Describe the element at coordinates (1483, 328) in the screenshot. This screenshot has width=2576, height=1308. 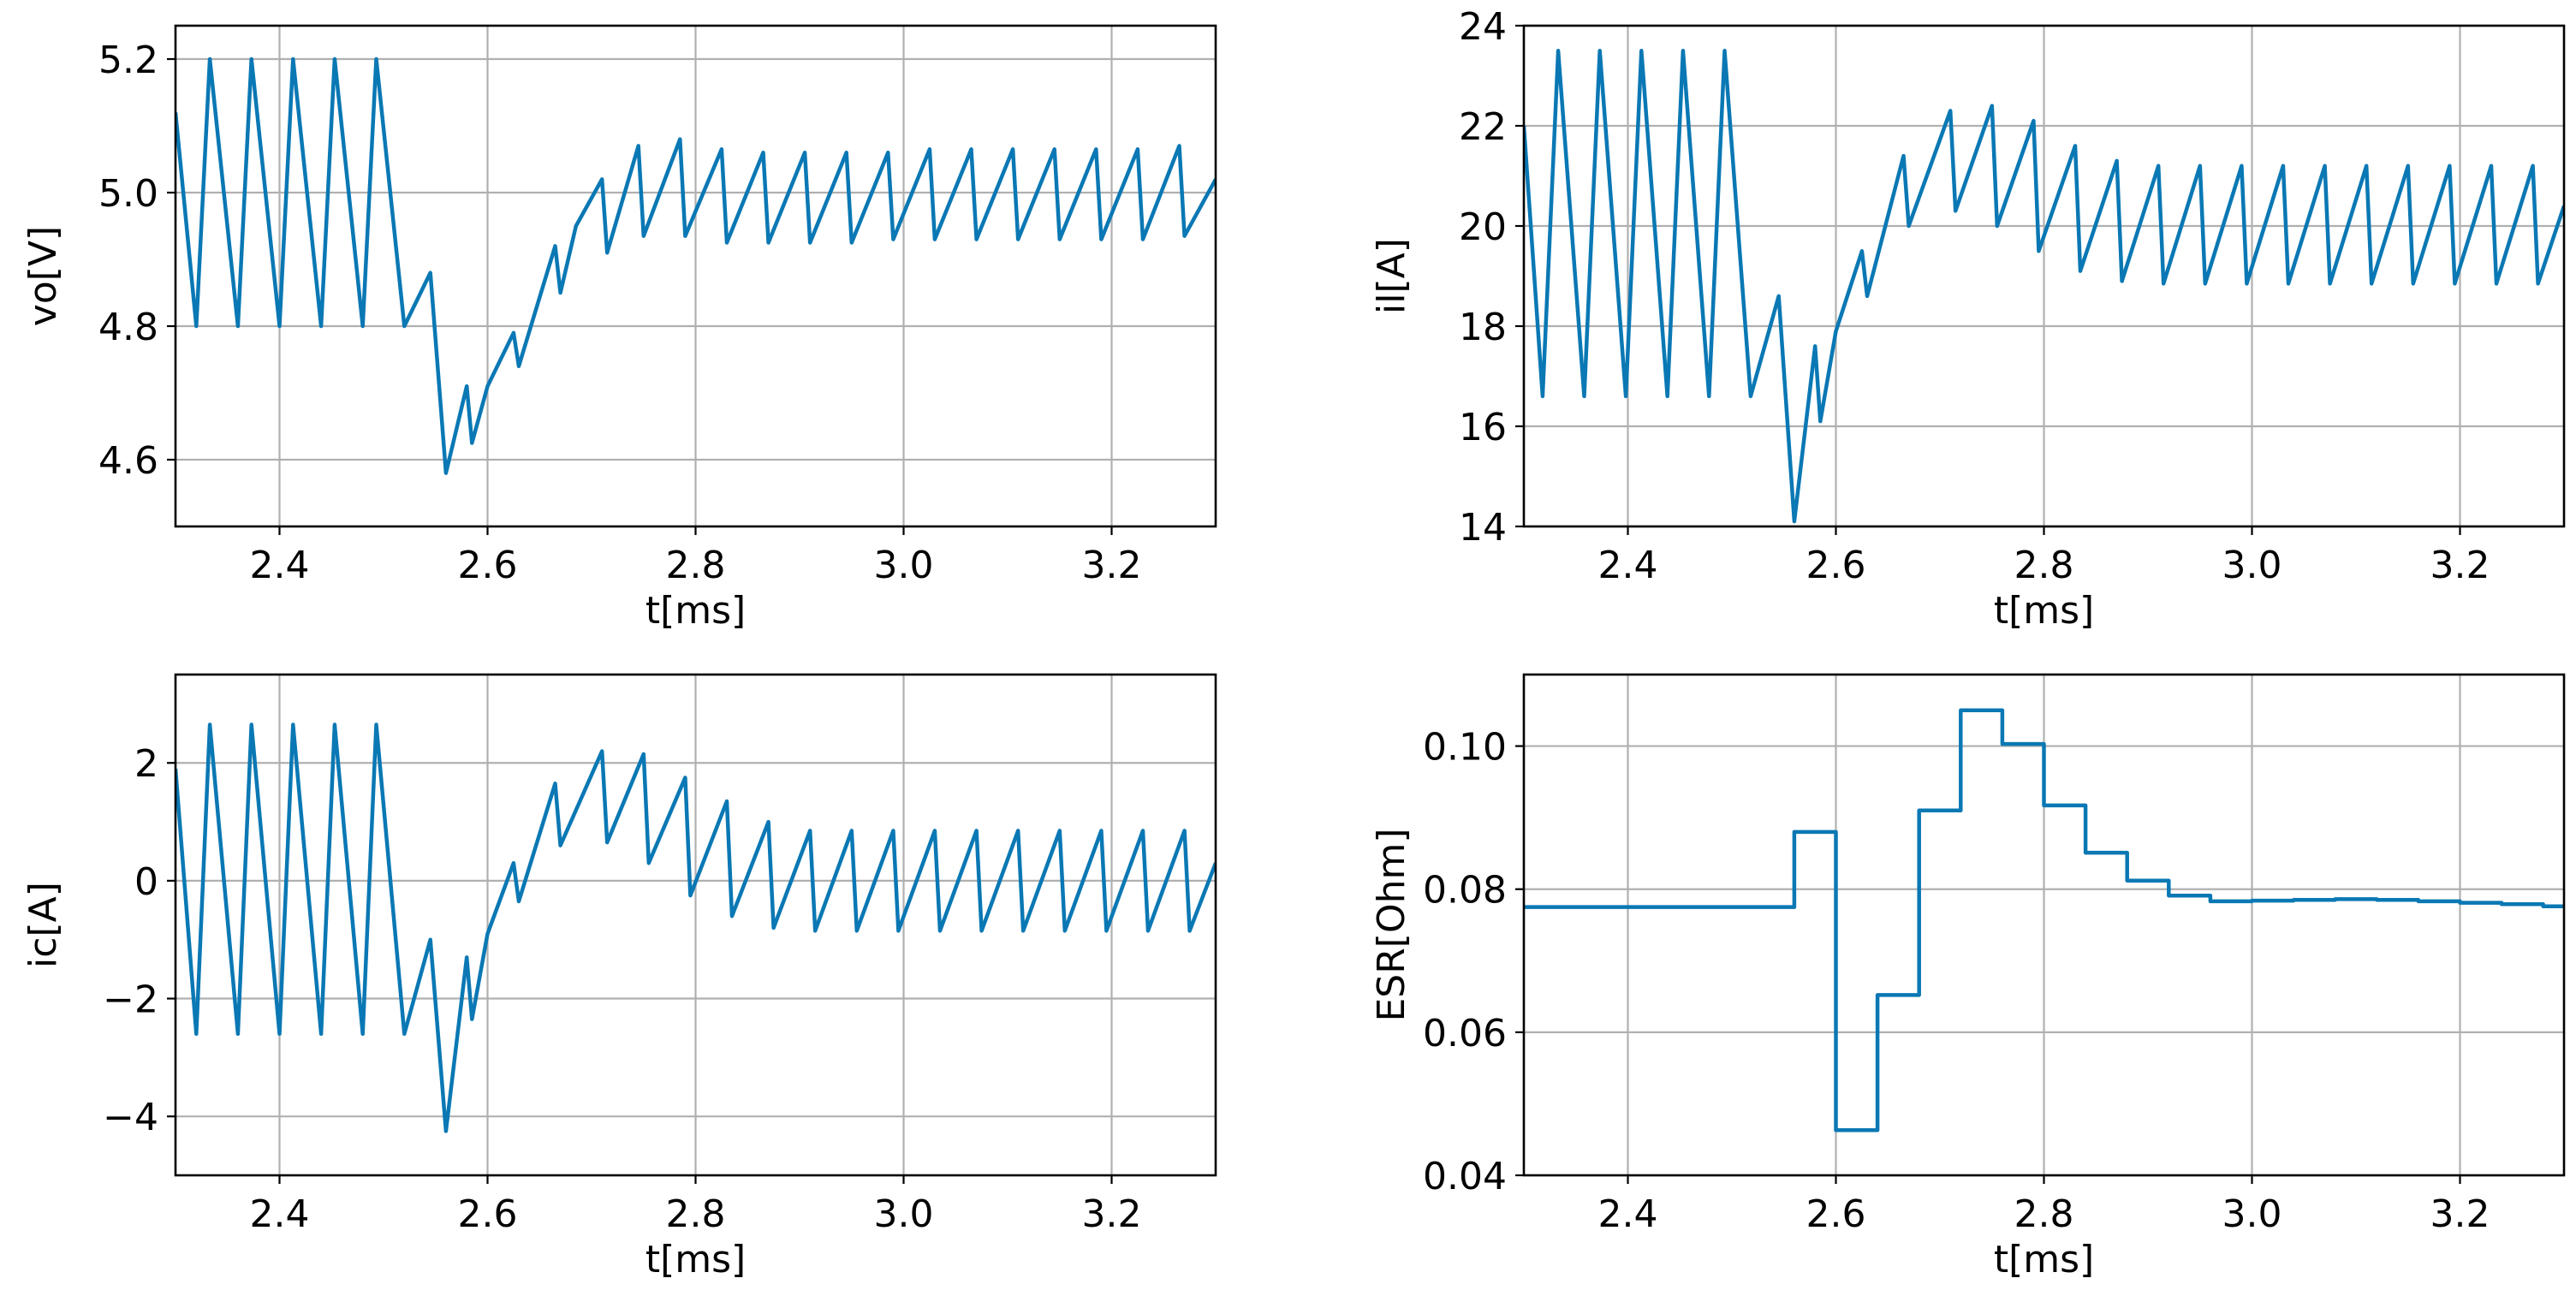
I see `y-tick-label: 18` at that location.